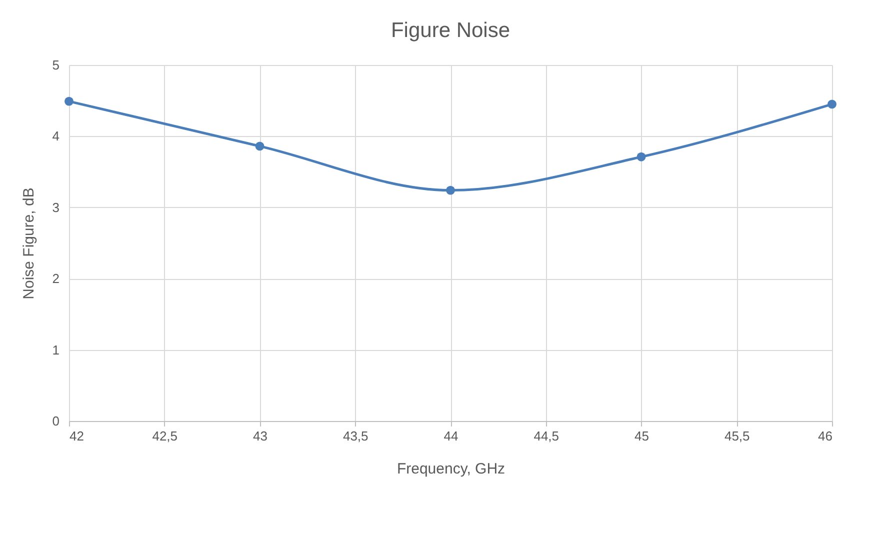 The width and height of the screenshot is (880, 533). Describe the element at coordinates (450, 30) in the screenshot. I see `chart-title: Figure Noise` at that location.